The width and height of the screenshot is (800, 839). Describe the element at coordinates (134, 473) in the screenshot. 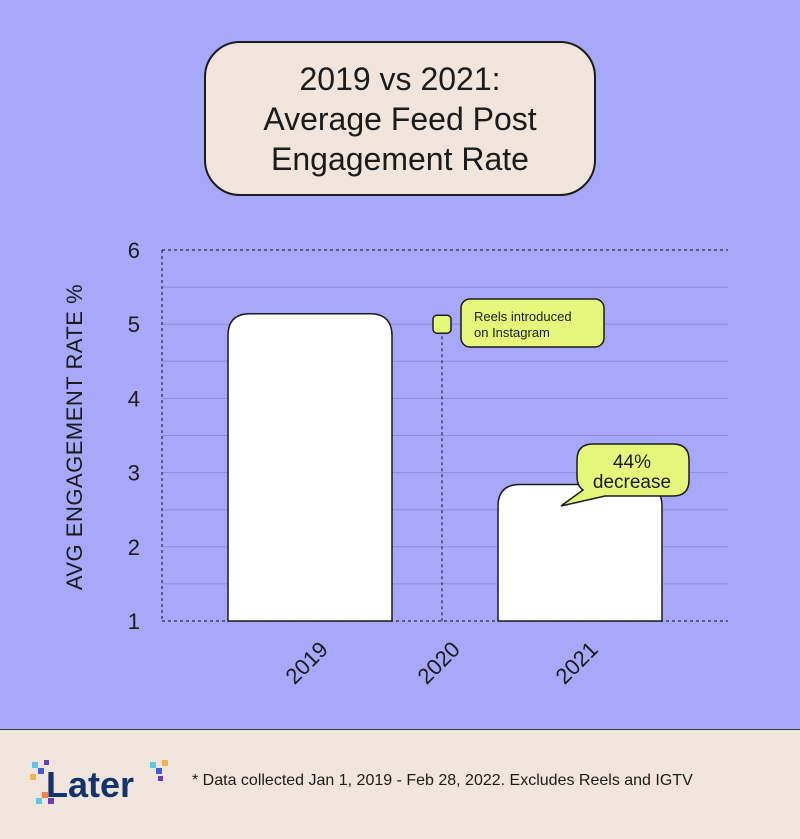

I see `y-tick-label: 3` at that location.